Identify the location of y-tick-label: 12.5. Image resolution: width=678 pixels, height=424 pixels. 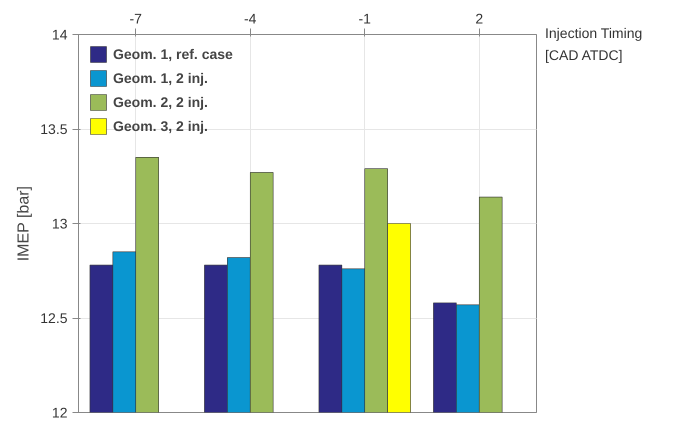
(54, 318).